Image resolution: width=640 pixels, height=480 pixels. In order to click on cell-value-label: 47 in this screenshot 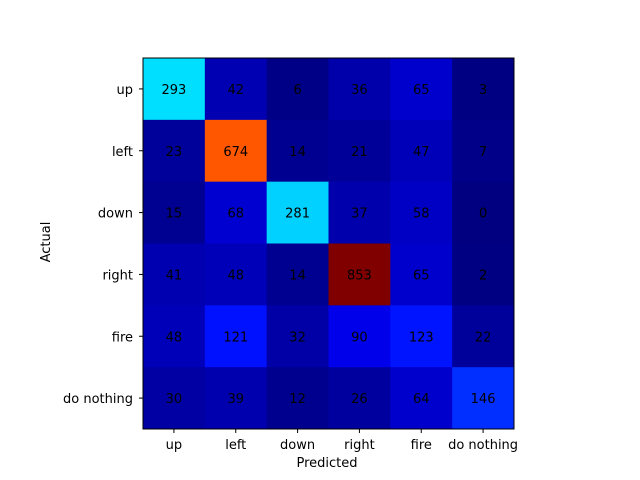, I will do `click(421, 152)`.